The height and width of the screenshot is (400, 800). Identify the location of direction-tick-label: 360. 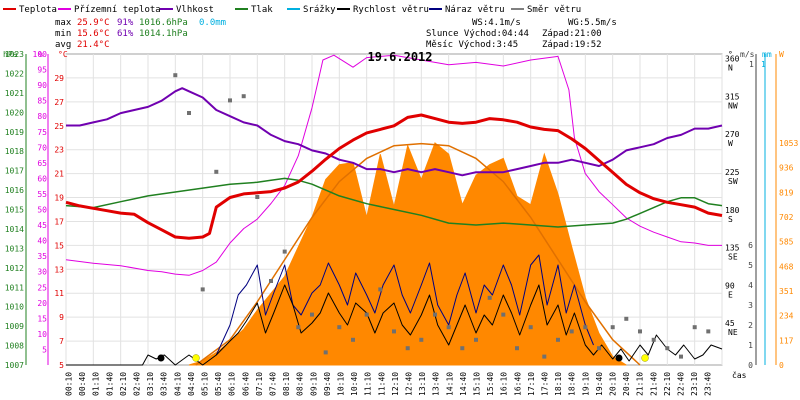
(732, 59).